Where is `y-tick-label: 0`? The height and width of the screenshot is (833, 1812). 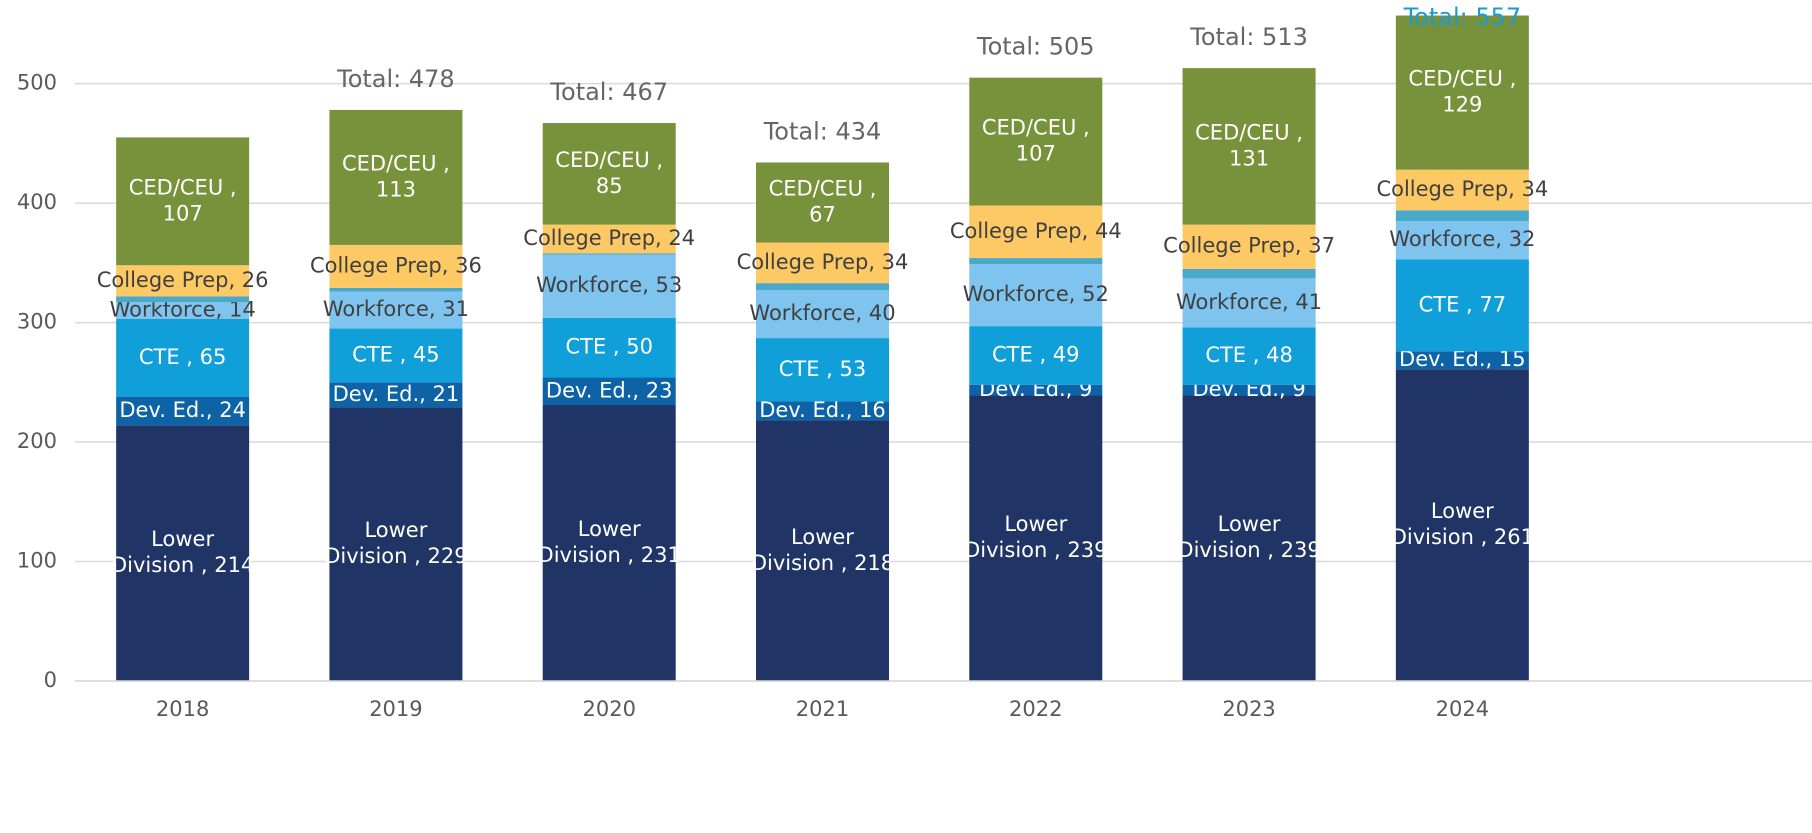 y-tick-label: 0 is located at coordinates (50, 680).